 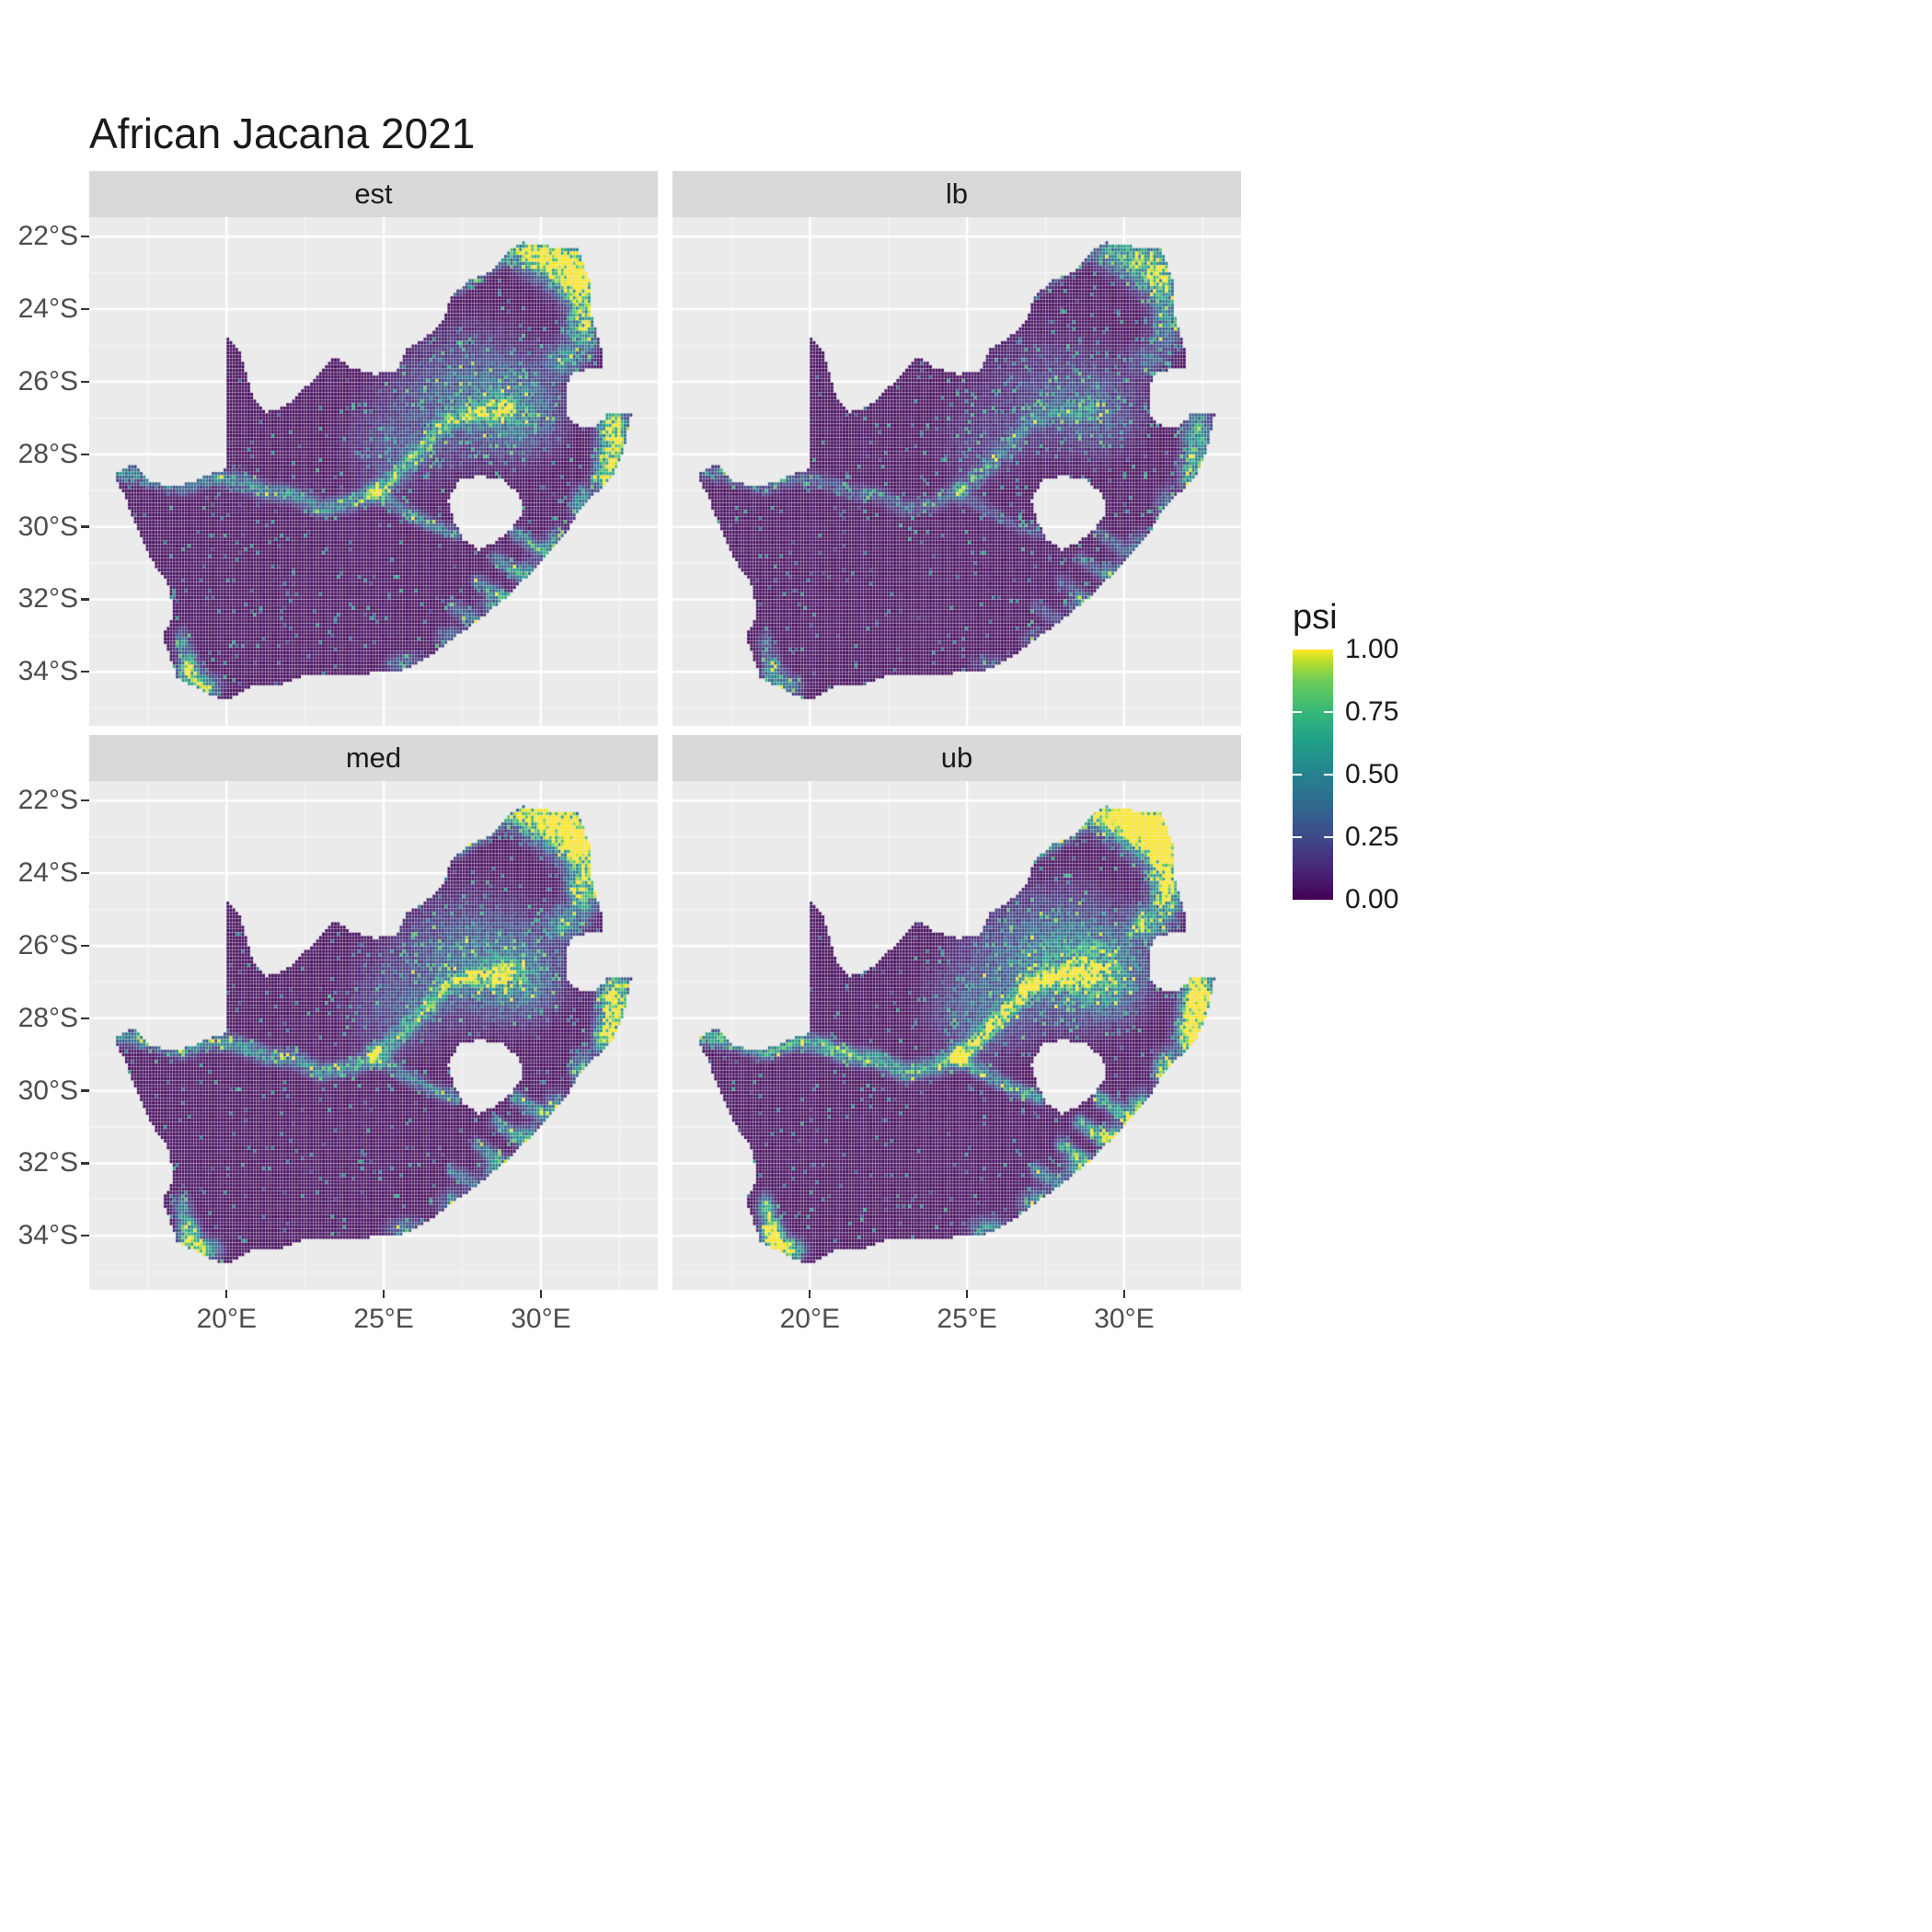 I want to click on legend-title: psi, so click(x=1315, y=617).